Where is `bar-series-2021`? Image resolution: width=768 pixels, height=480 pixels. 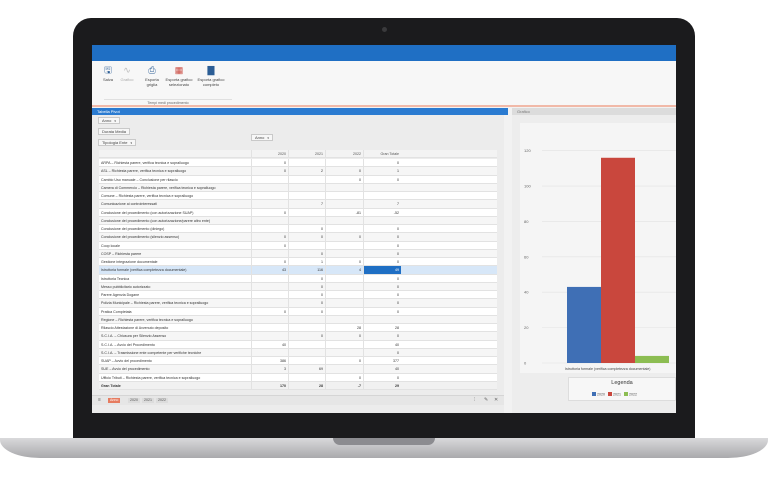
bar-series-2021 is located at coordinates (618, 260).